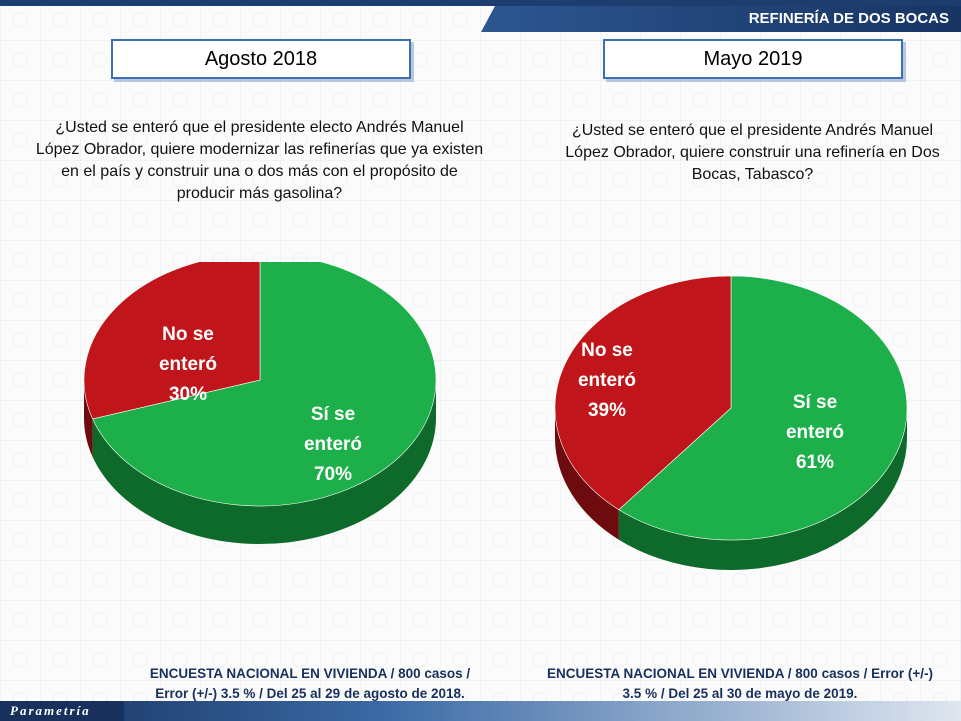  Describe the element at coordinates (188, 364) in the screenshot. I see `pie-label-no-se-entero: No se enteró 30%` at that location.